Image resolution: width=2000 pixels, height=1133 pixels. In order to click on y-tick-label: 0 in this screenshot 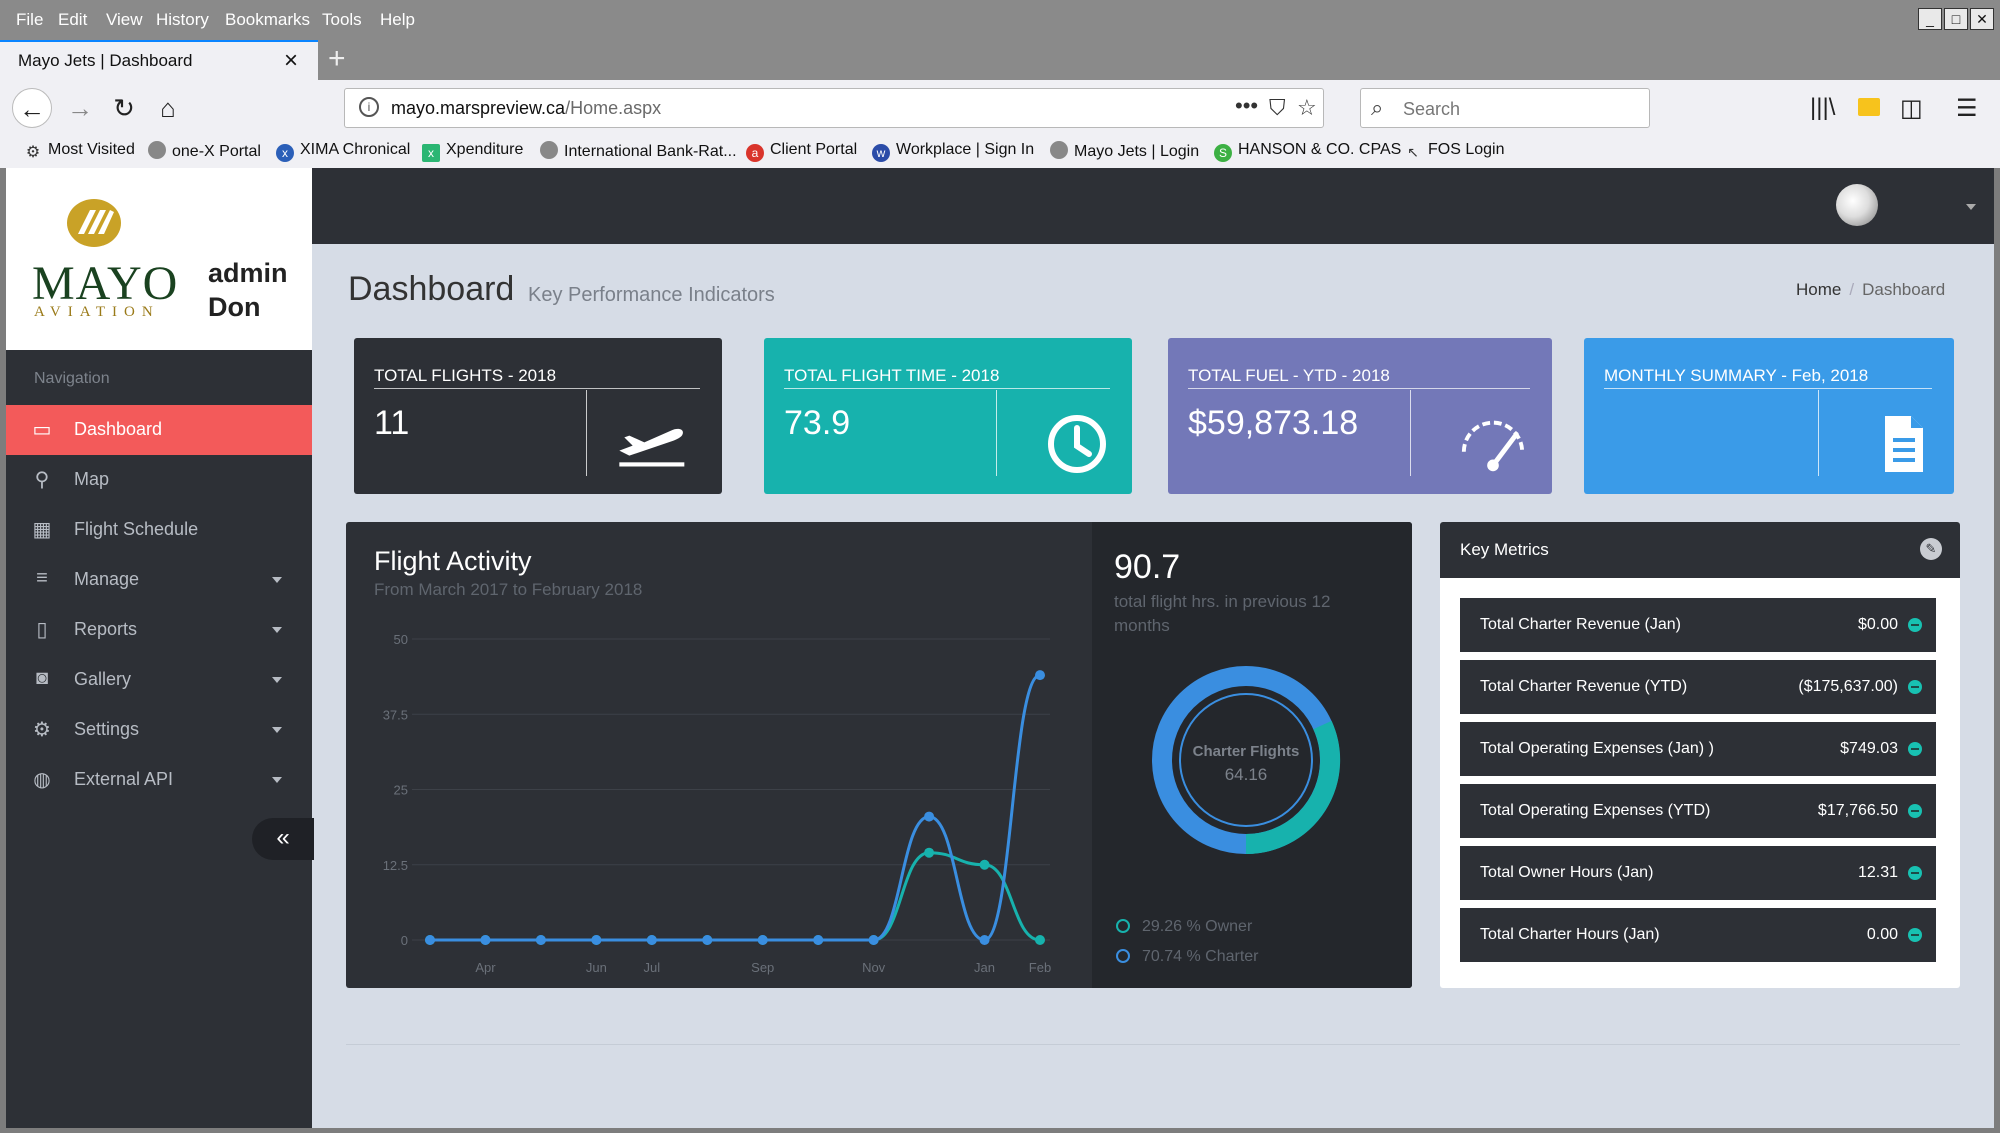, I will do `click(404, 940)`.